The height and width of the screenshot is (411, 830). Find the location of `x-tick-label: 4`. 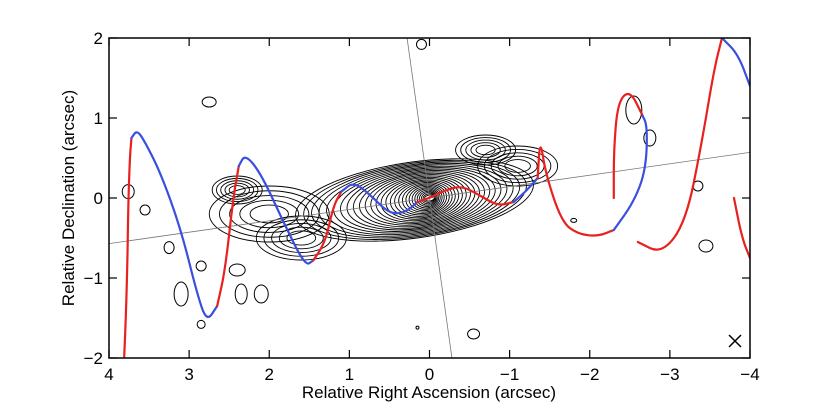

x-tick-label: 4 is located at coordinates (108, 374).